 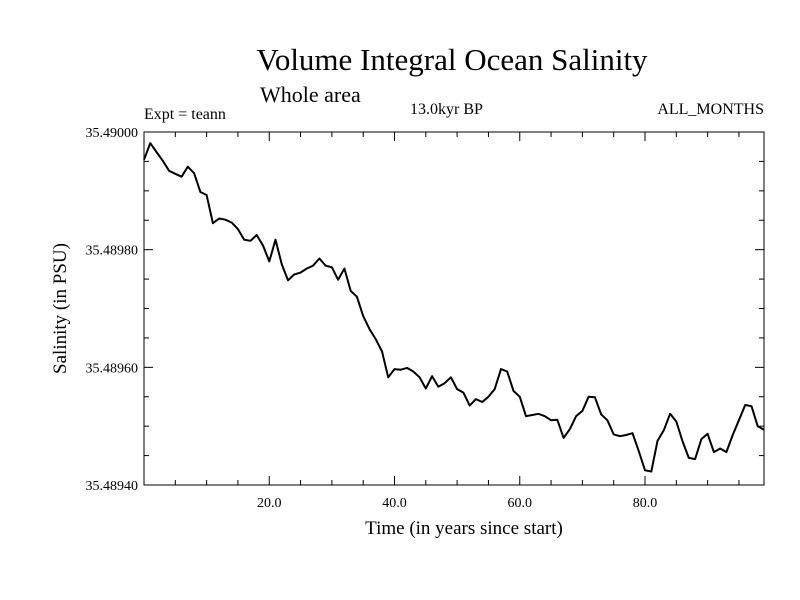 What do you see at coordinates (710, 109) in the screenshot?
I see `months-label: ALL_MONTHS` at bounding box center [710, 109].